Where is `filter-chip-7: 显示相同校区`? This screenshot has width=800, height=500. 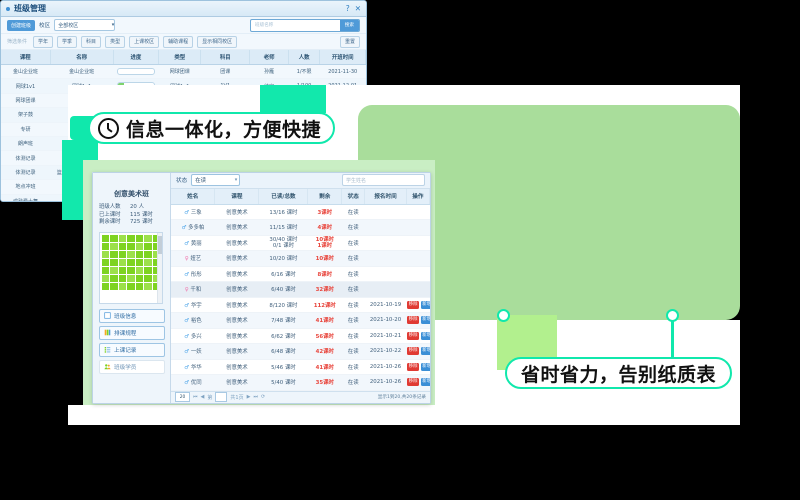
filter-chip-7: 显示相同校区 is located at coordinates (217, 41).